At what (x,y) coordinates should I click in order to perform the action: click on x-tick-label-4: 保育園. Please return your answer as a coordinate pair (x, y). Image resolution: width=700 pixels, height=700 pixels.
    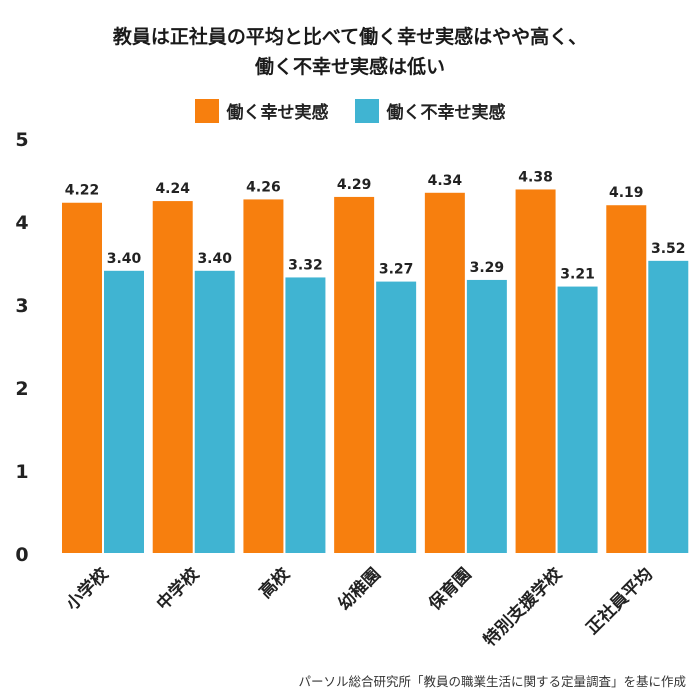
    Looking at the image, I should click on (450, 590).